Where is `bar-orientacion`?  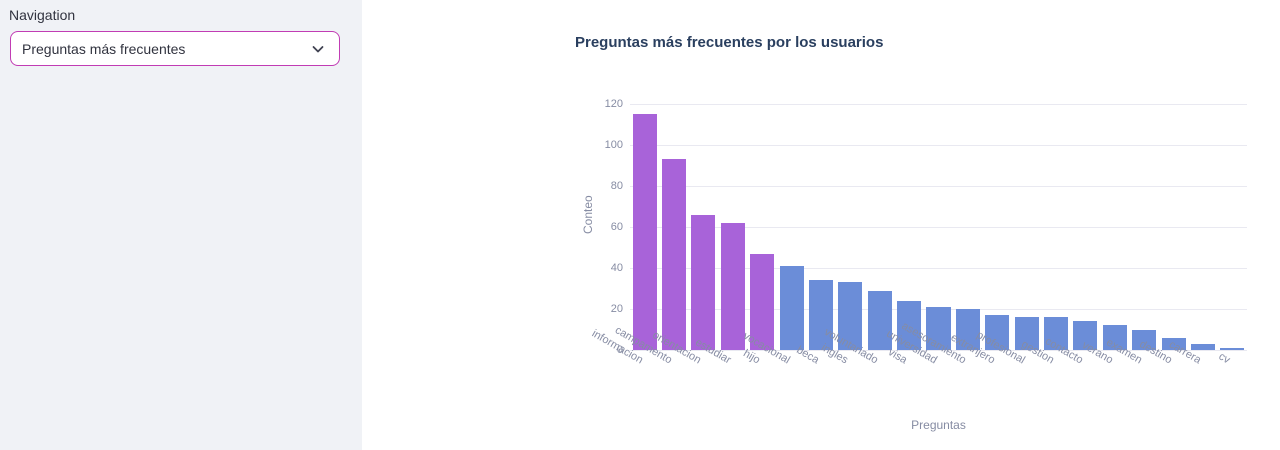 bar-orientacion is located at coordinates (703, 282).